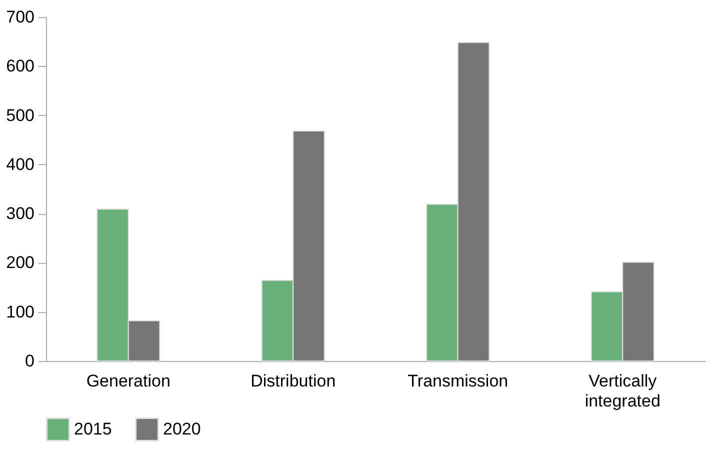  Describe the element at coordinates (20, 17) in the screenshot. I see `y-tick-label: 700` at that location.